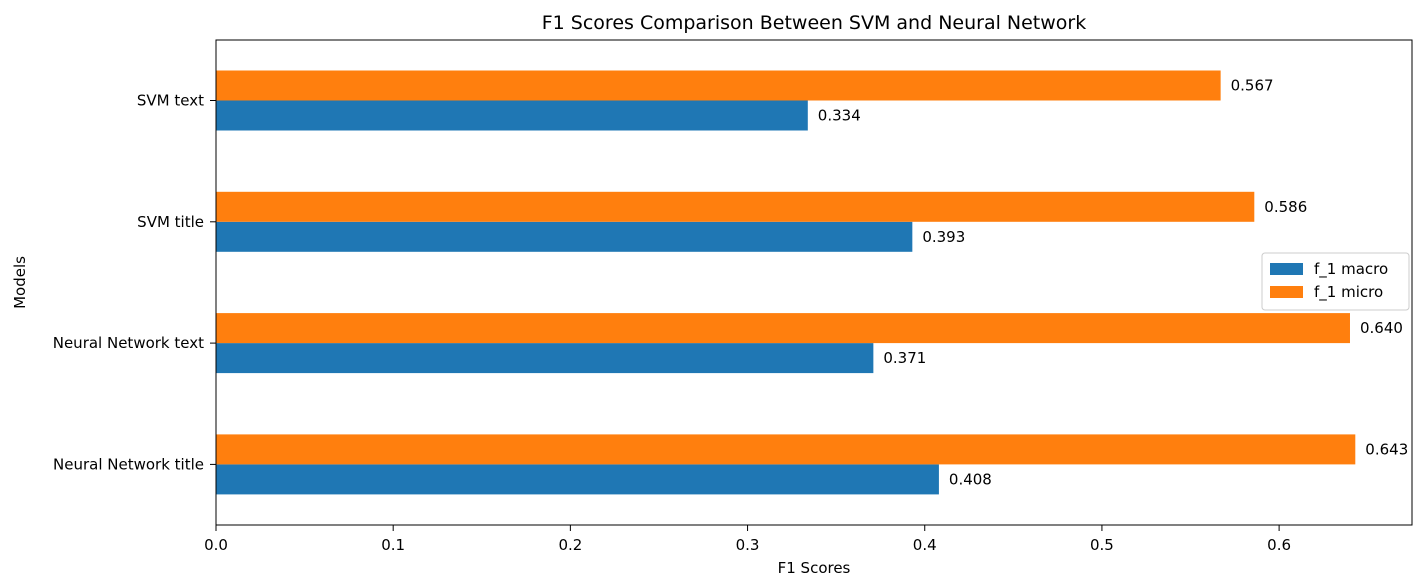 This screenshot has width=1422, height=585. Describe the element at coordinates (748, 545) in the screenshot. I see `x-tick-label-3: 0.3` at that location.